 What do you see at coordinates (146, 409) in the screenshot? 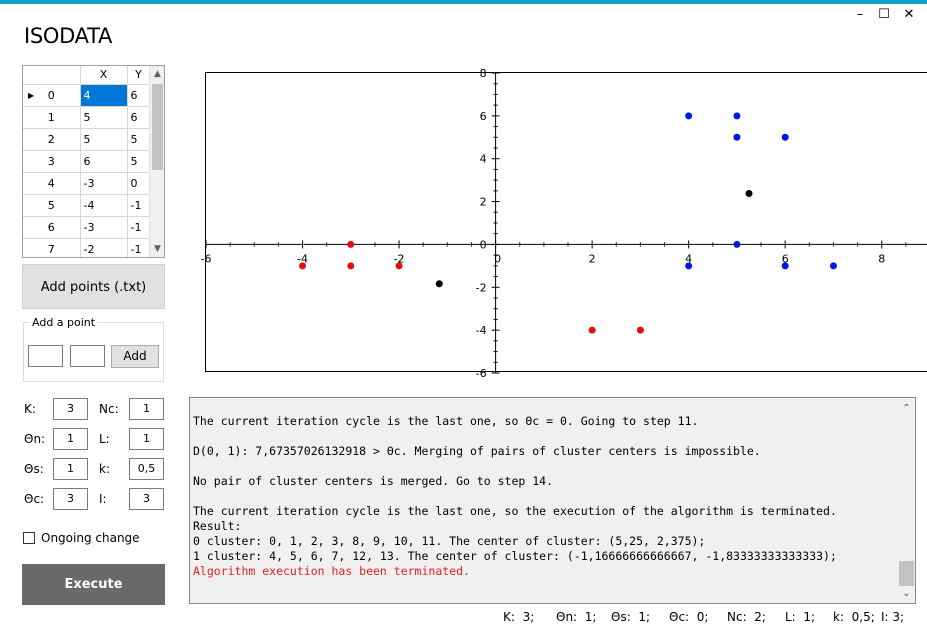
I see `param-nc-input: 1` at bounding box center [146, 409].